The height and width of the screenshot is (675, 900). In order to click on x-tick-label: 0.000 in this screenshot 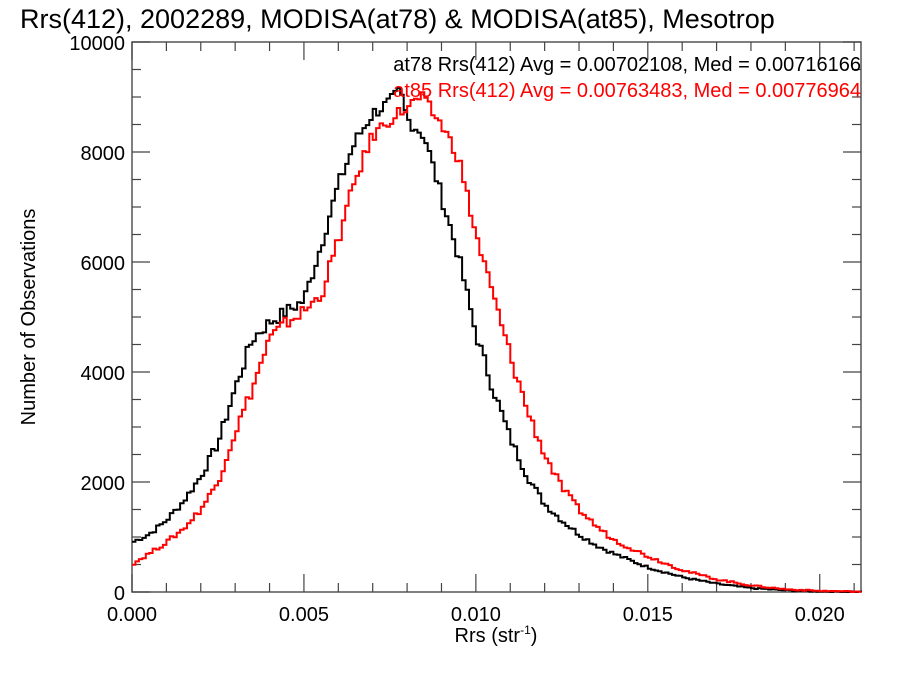, I will do `click(132, 615)`.